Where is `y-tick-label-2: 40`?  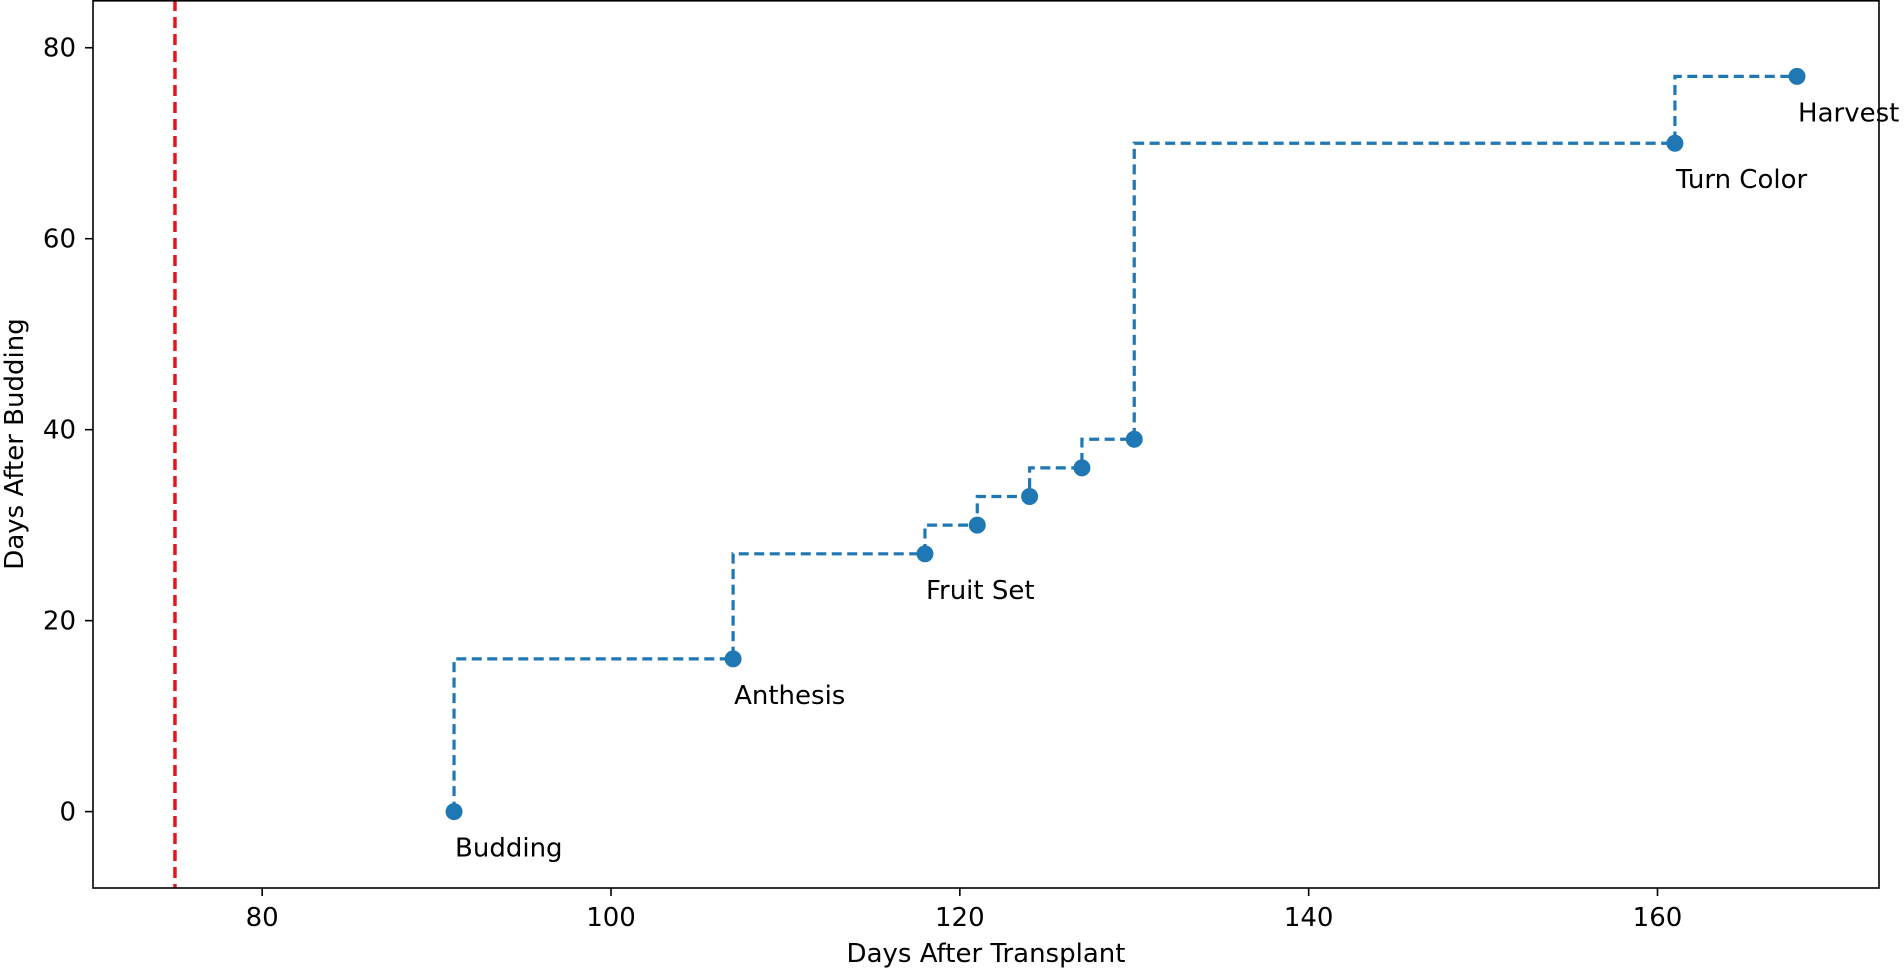
y-tick-label-2: 40 is located at coordinates (59, 431).